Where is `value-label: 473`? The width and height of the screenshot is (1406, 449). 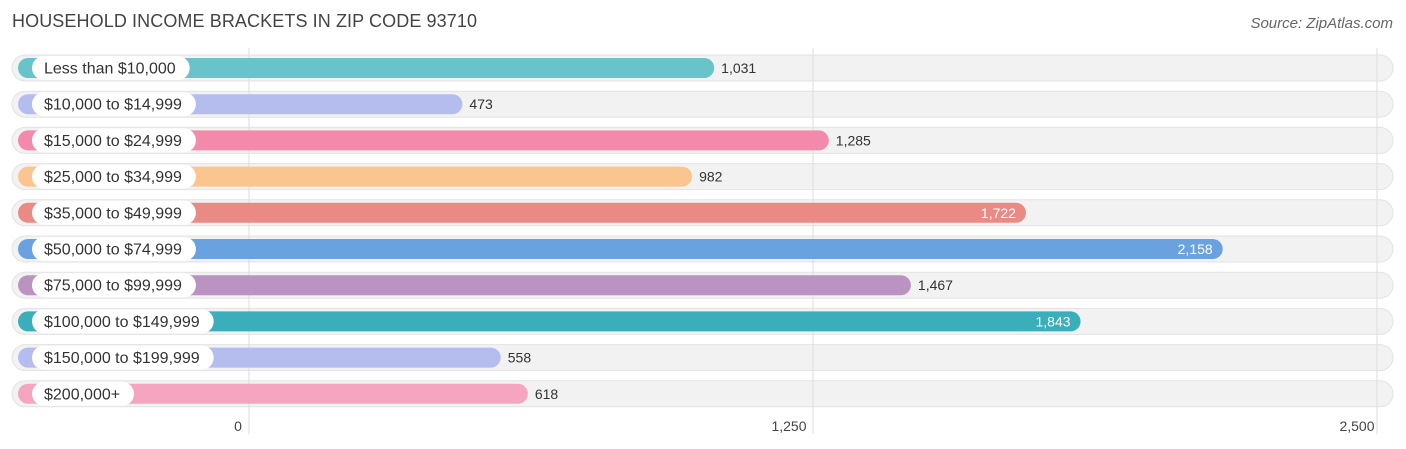
value-label: 473 is located at coordinates (481, 104).